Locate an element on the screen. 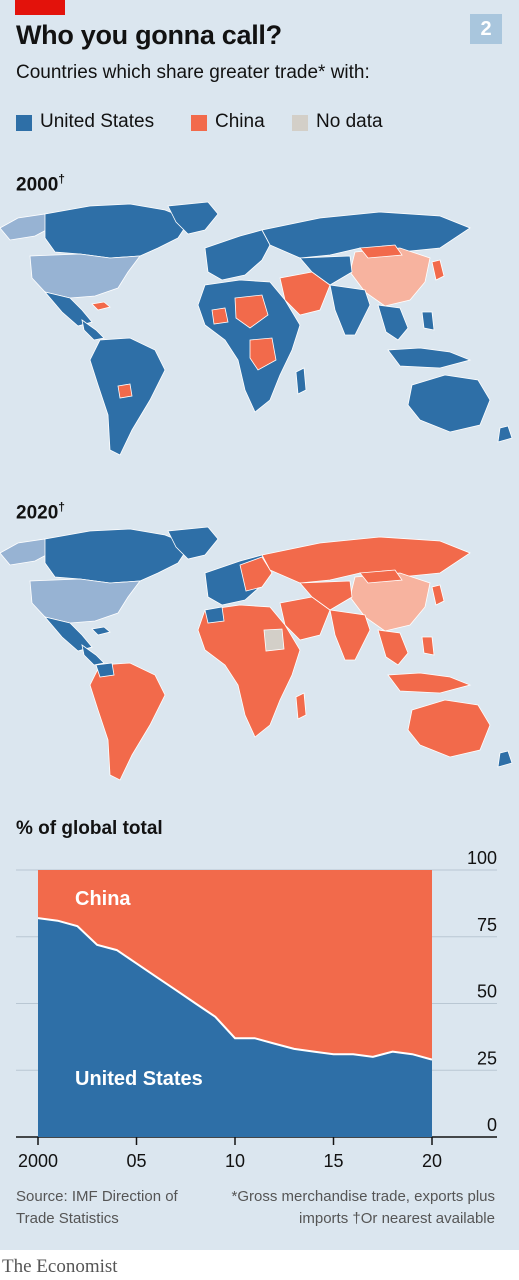 The image size is (519, 1280). footnote-dagger: †Or nearest available is located at coordinates (423, 1218).